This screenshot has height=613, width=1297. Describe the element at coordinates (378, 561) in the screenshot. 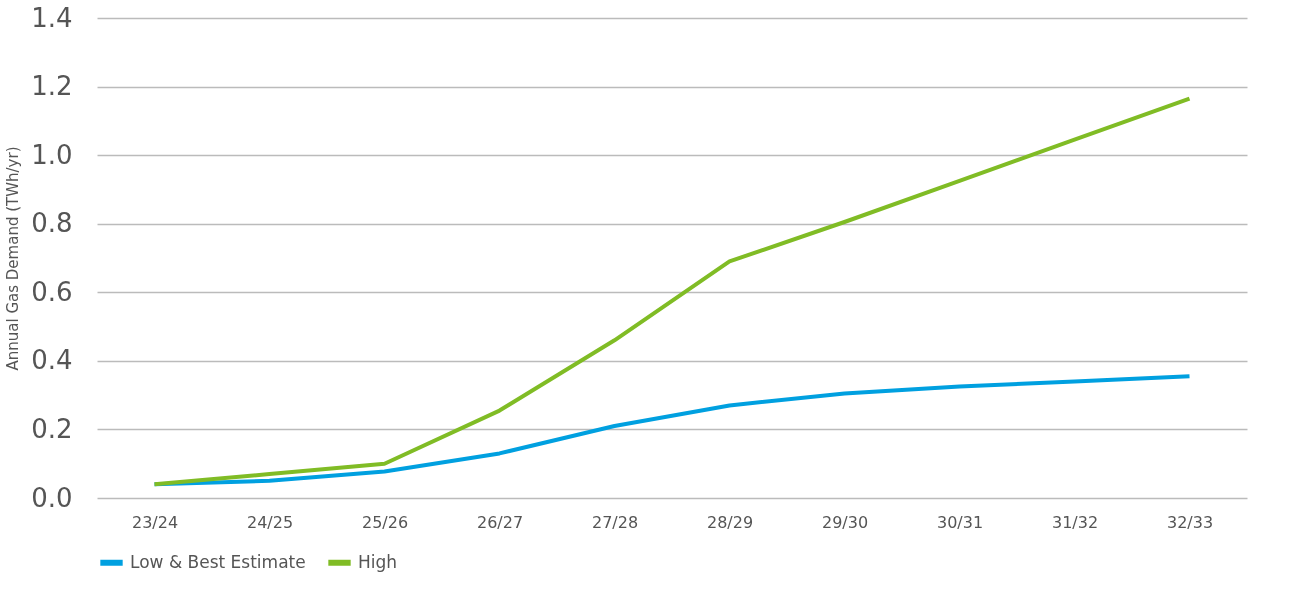

I see `legend-label: High` at that location.